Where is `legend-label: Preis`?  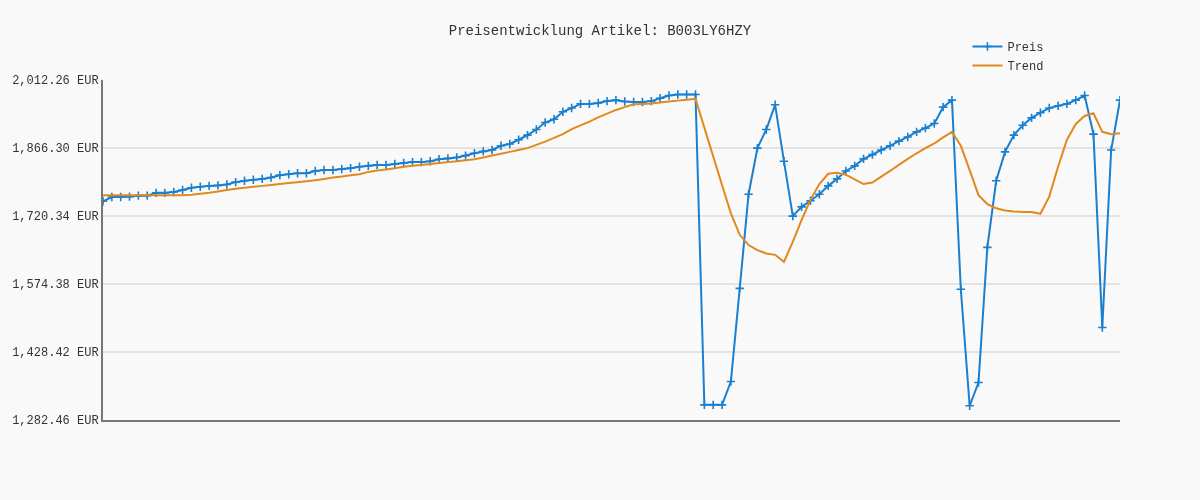 legend-label: Preis is located at coordinates (1025, 48).